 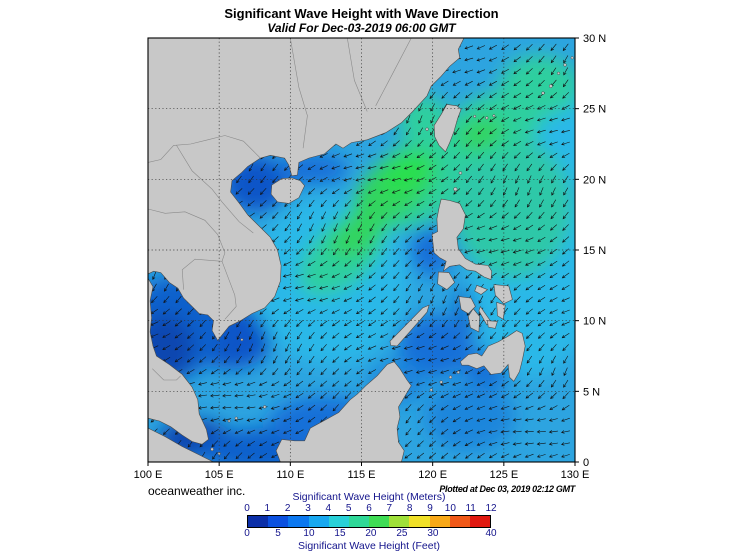 I want to click on lat-tick-label: 5 N, so click(x=591, y=392).